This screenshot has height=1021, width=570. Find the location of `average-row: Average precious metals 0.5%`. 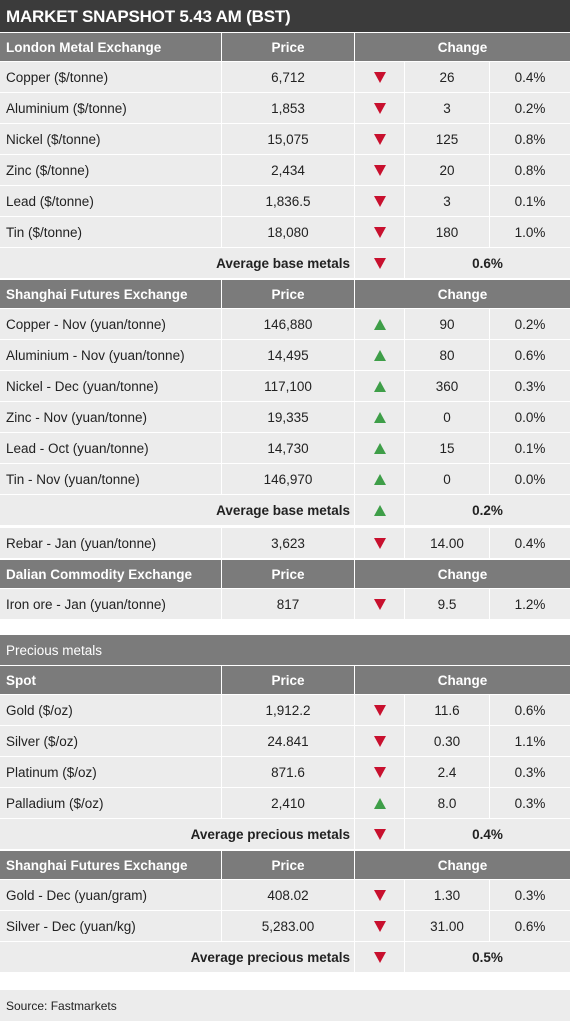

average-row: Average precious metals 0.5% is located at coordinates (285, 957).